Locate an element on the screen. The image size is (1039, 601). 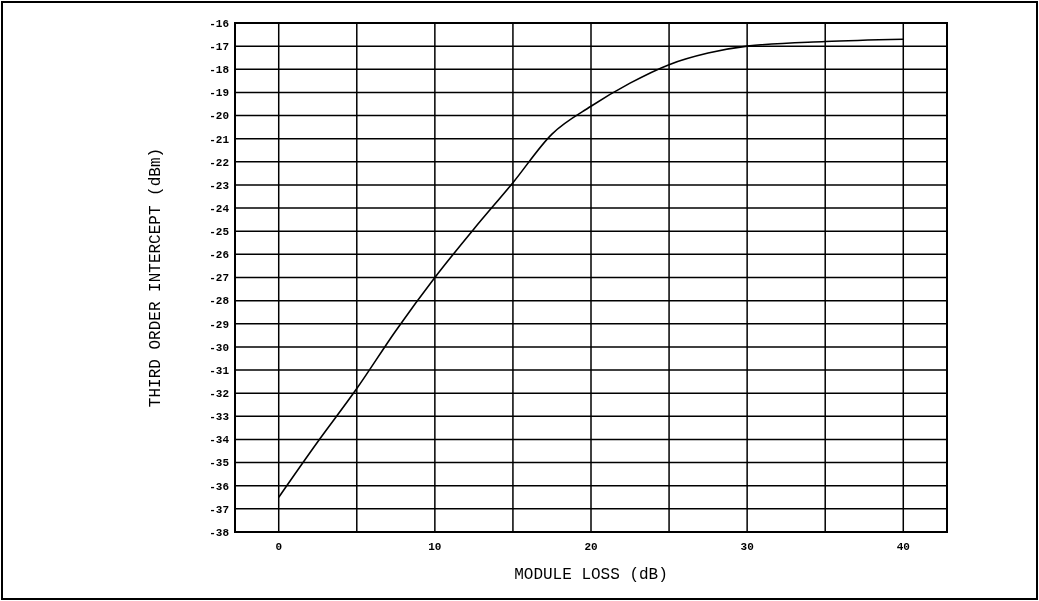
y-tick-label: -26 is located at coordinates (219, 255).